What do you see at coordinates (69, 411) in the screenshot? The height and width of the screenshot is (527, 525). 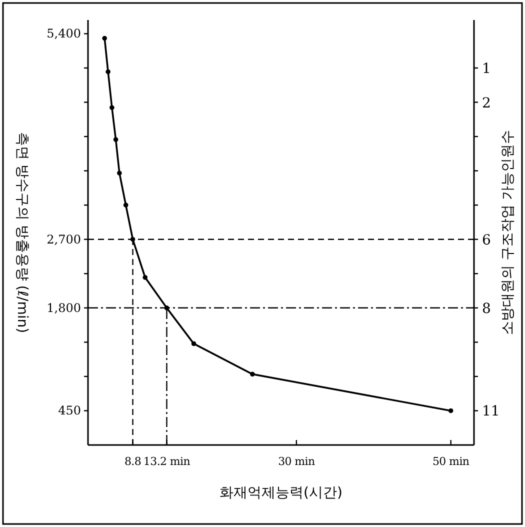 I see `y-tick-label: 450` at bounding box center [69, 411].